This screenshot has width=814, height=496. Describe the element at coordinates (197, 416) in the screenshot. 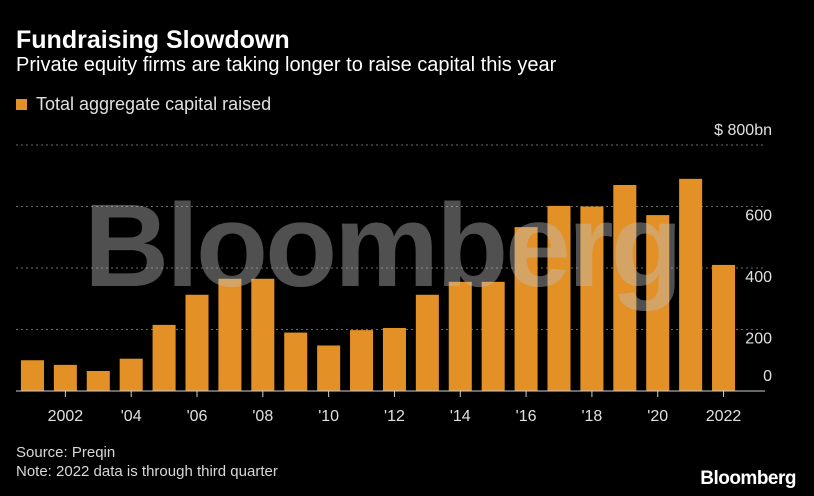

I see `x-tick-label: '06` at that location.